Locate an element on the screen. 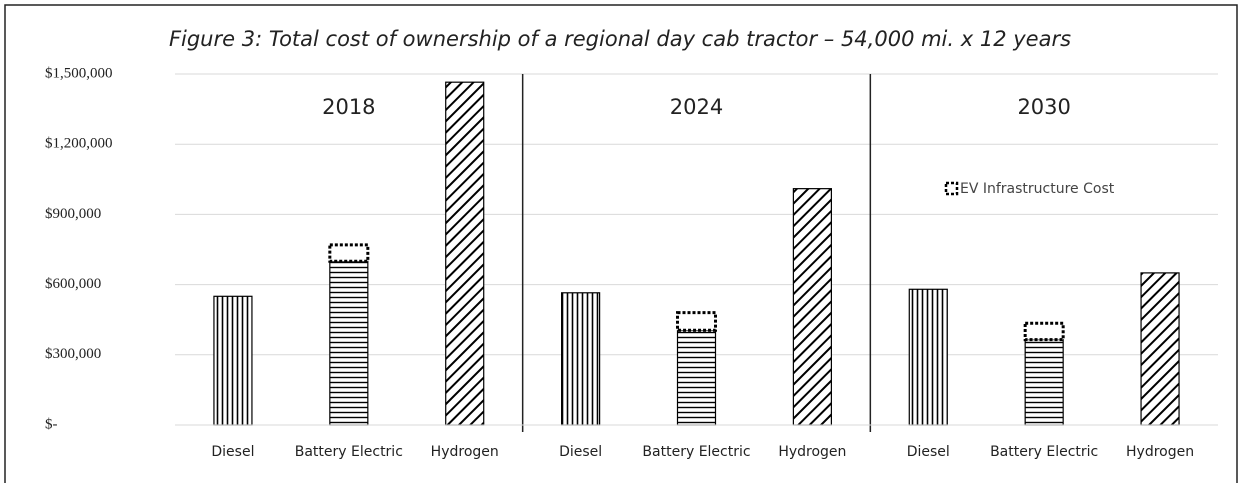 The height and width of the screenshot is (483, 1243). legend-swatch is located at coordinates (951, 188).